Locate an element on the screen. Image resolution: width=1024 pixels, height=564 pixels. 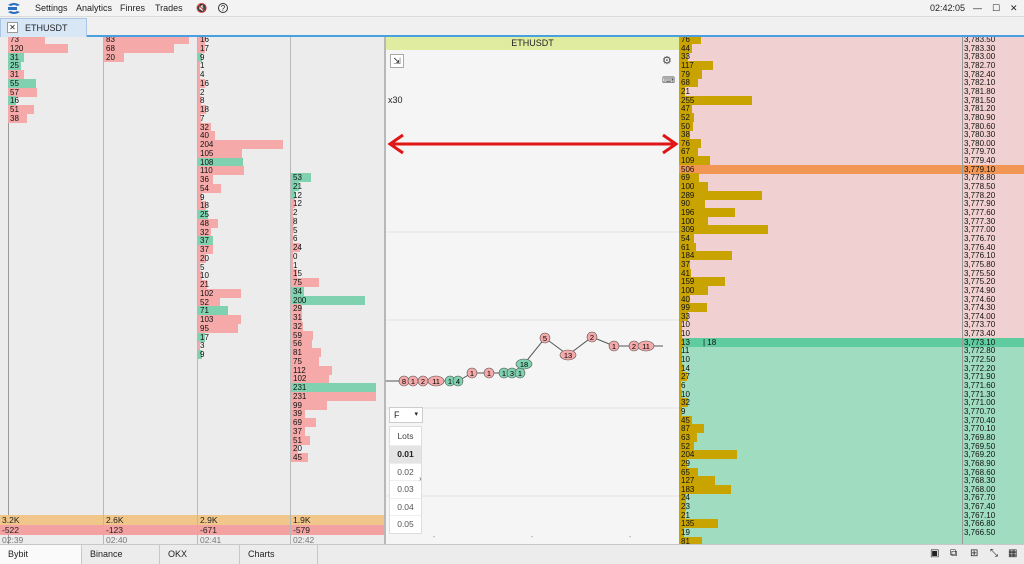
status-tab-charts: Charts is located at coordinates (279, 554).